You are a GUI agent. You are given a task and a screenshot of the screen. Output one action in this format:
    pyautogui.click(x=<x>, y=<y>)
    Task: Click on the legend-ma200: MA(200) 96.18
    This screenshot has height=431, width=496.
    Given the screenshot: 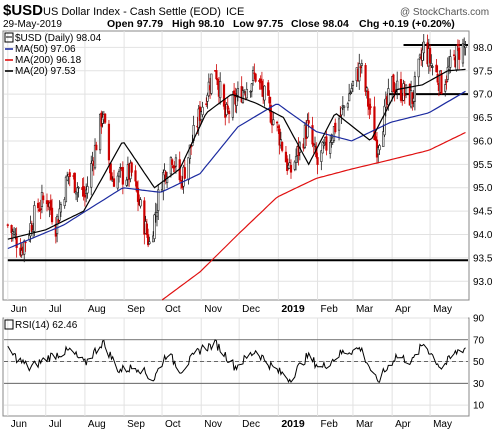 What is the action you would take?
    pyautogui.click(x=48, y=60)
    